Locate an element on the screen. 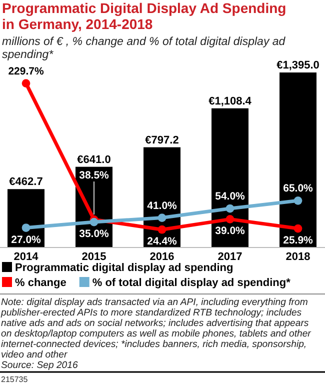 This screenshot has width=325, height=384. data-label: 35.0% is located at coordinates (94, 234).